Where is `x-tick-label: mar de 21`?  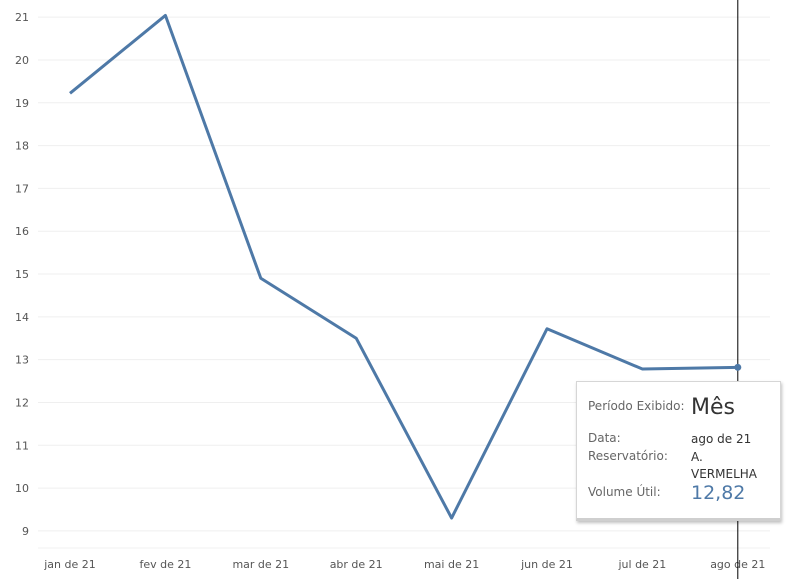 x-tick-label: mar de 21 is located at coordinates (260, 564).